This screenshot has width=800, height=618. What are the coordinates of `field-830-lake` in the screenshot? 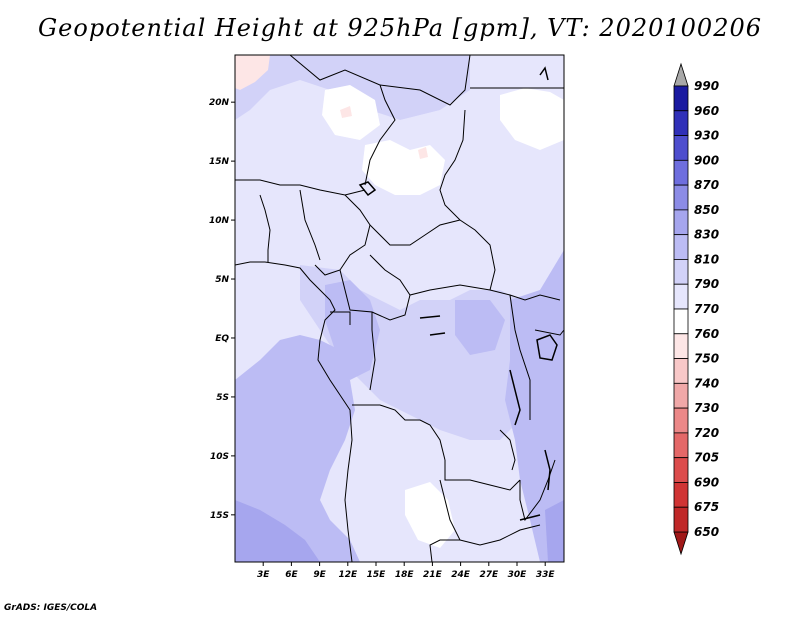 It's located at (480, 327).